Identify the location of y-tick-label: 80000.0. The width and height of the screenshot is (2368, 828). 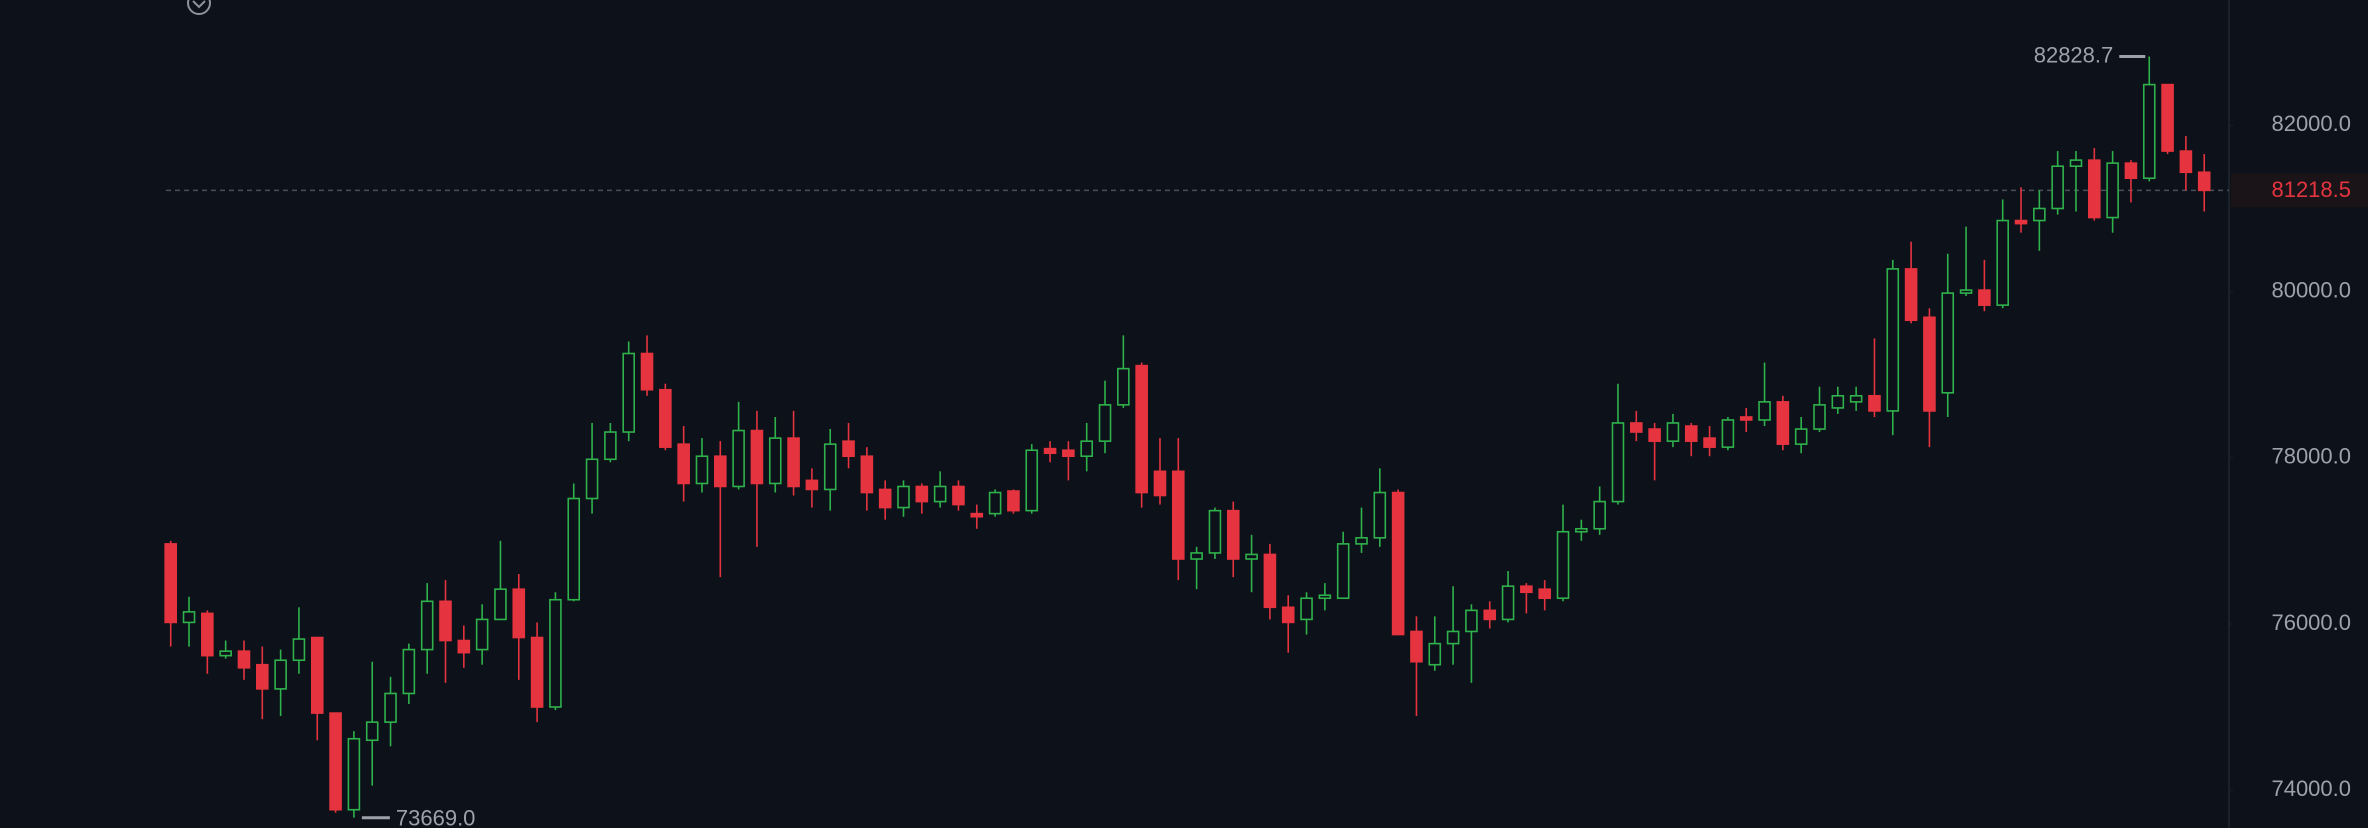
(2311, 289).